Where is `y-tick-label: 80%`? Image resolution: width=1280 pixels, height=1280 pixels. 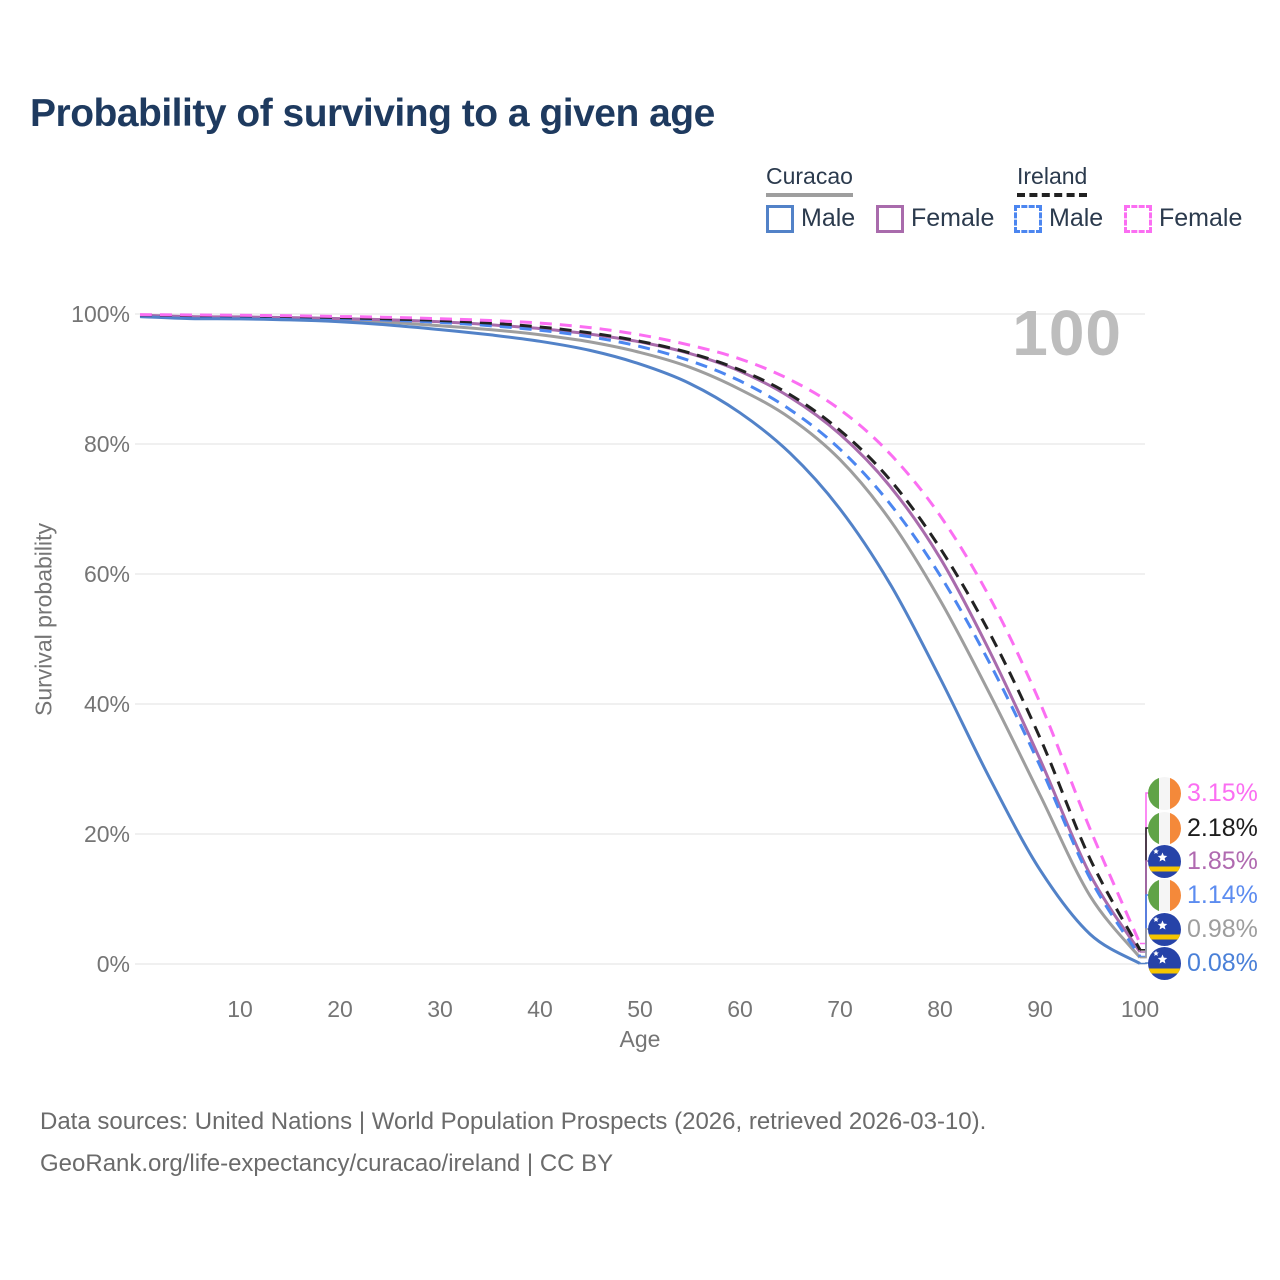
y-tick-label: 80% is located at coordinates (106, 444).